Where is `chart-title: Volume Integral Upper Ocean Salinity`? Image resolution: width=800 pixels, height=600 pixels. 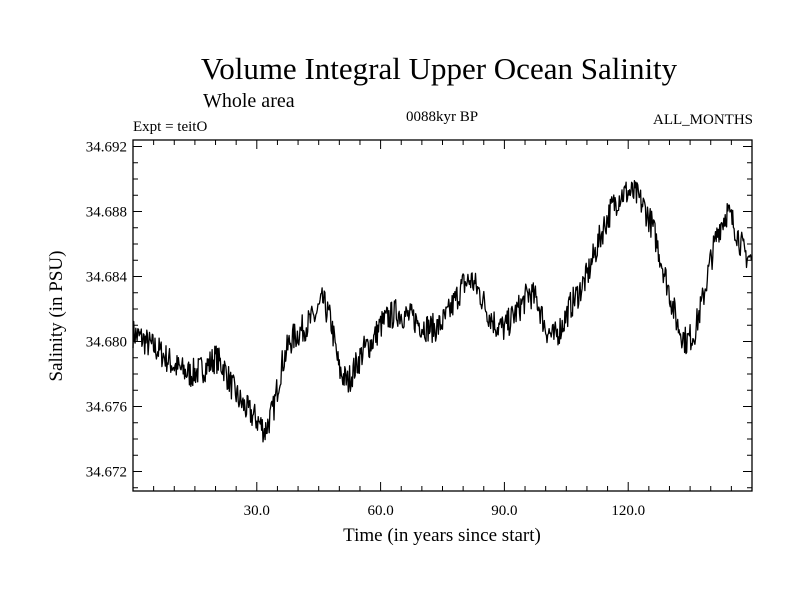
chart-title: Volume Integral Upper Ocean Salinity is located at coordinates (439, 68).